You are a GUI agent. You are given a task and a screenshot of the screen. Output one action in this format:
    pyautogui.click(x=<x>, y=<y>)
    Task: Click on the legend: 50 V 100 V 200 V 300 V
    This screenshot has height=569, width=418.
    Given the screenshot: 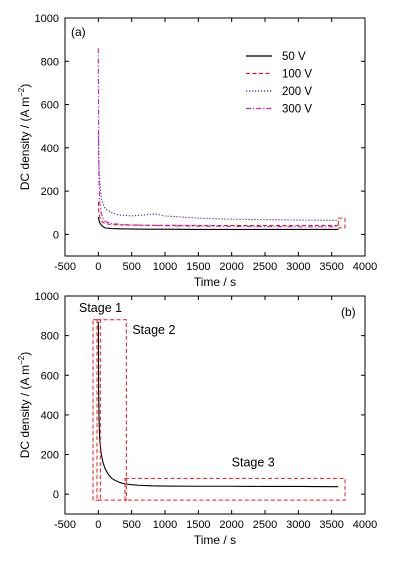 What is the action you would take?
    pyautogui.click(x=279, y=83)
    